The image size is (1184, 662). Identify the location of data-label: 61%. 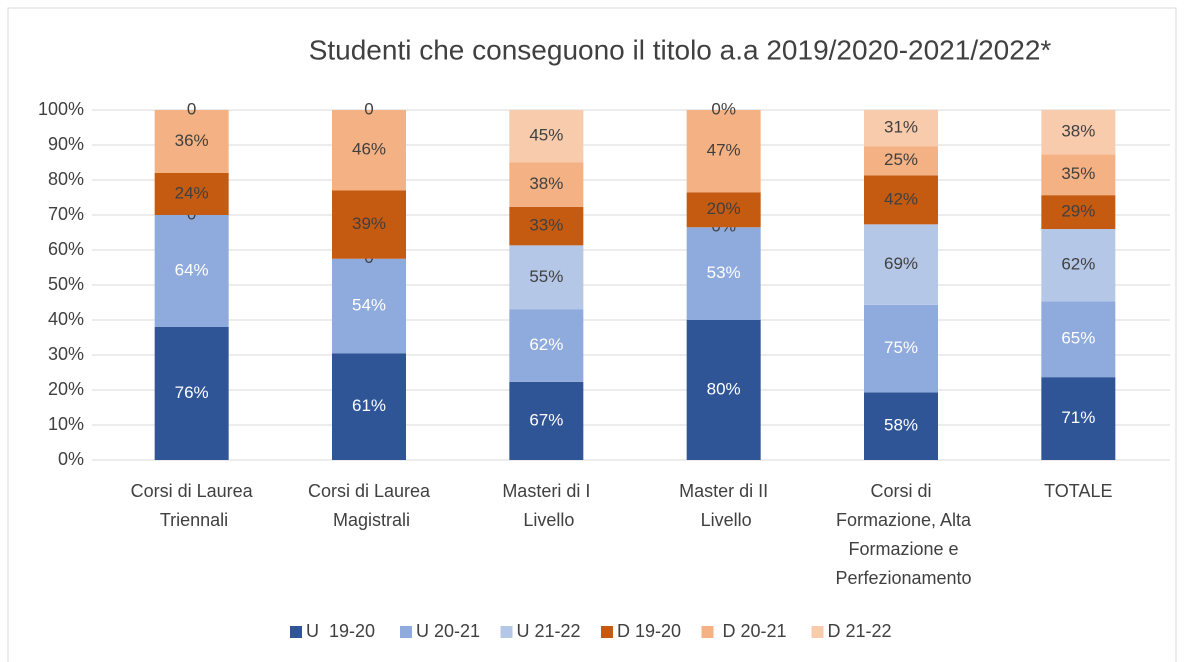
(369, 405).